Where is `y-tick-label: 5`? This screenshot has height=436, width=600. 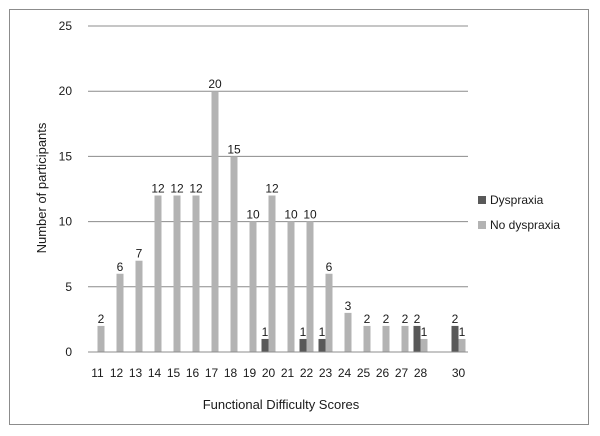
y-tick-label: 5 is located at coordinates (68, 287).